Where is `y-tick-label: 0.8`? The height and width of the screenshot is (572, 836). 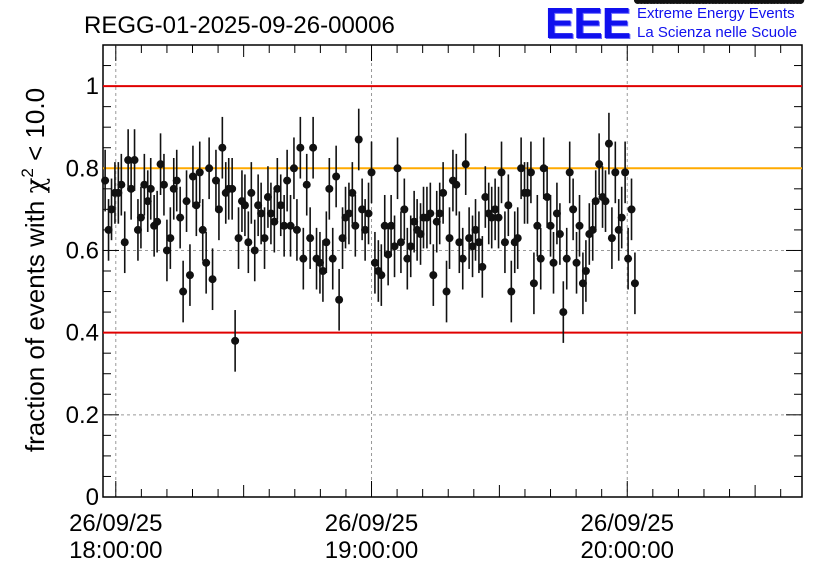 y-tick-label: 0.8 is located at coordinates (82, 168).